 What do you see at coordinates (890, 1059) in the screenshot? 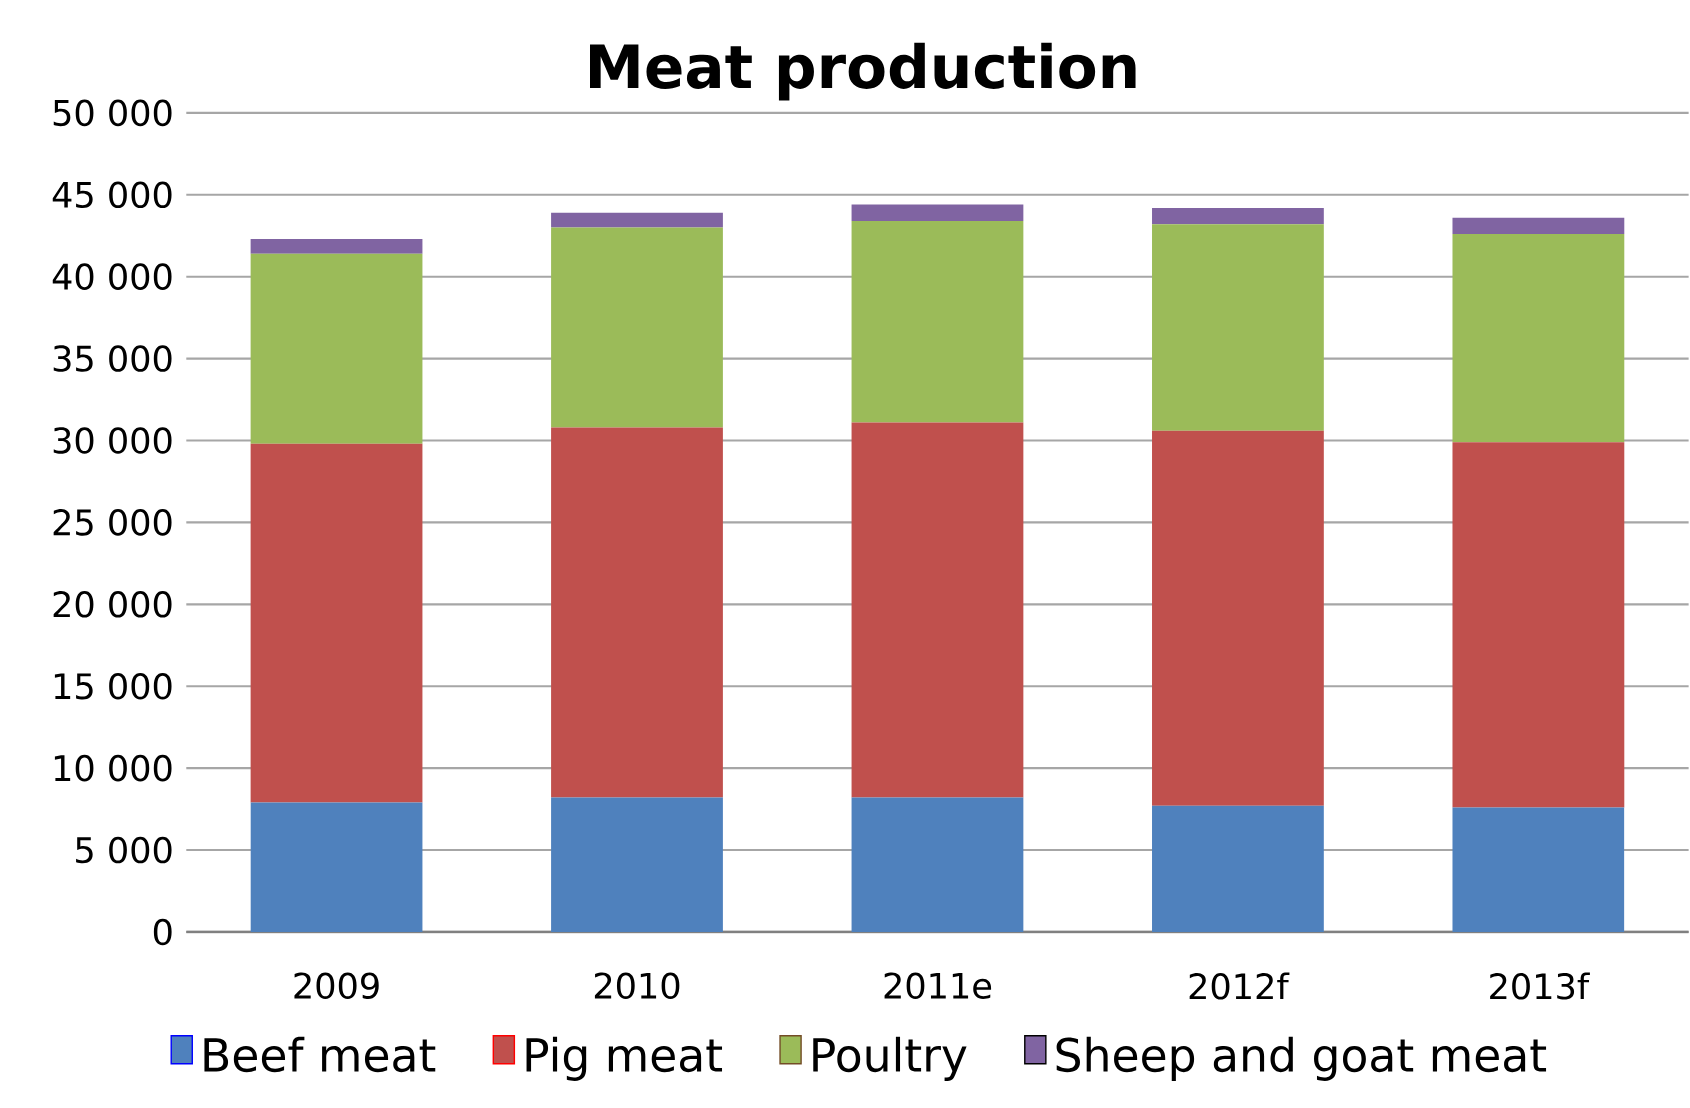
I see `legend-label: Poultry` at bounding box center [890, 1059].